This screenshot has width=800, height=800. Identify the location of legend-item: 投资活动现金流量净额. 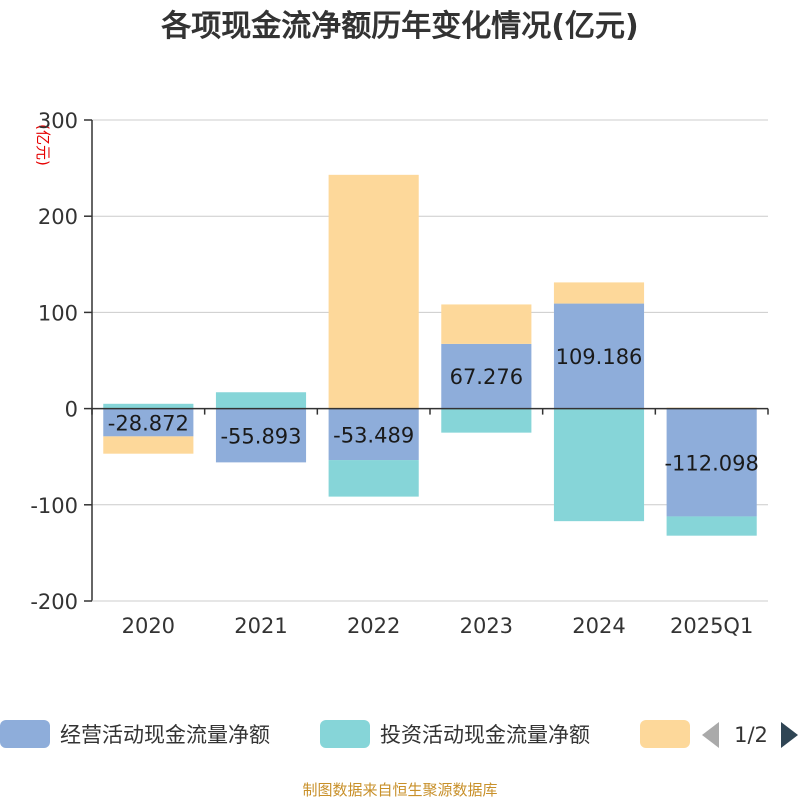
(455, 734).